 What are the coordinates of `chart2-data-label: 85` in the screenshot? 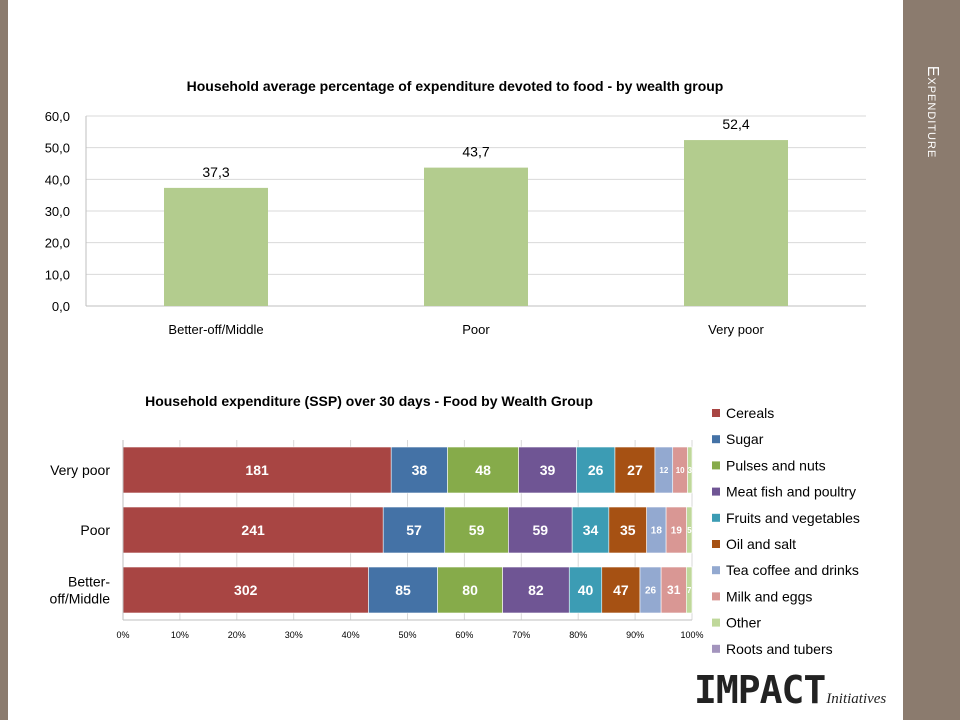 It's located at (403, 590).